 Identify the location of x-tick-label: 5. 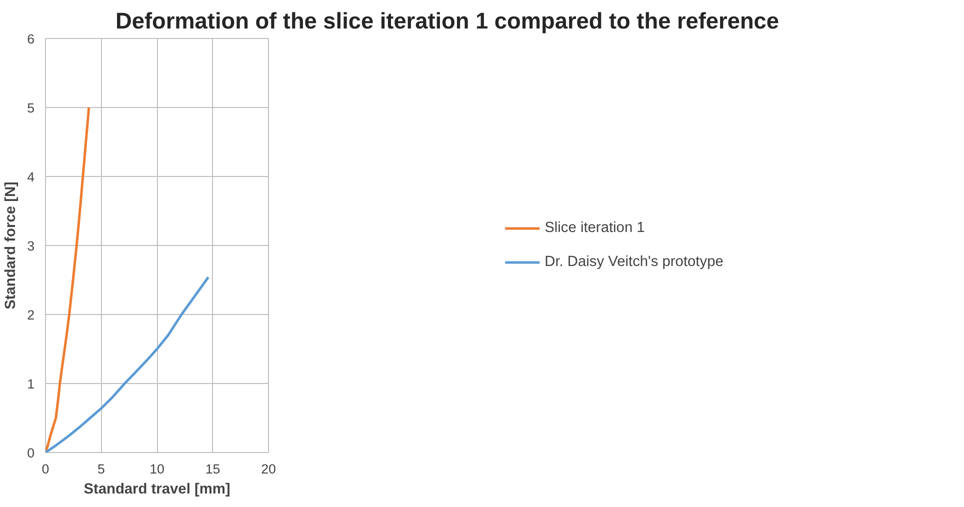
(101, 469).